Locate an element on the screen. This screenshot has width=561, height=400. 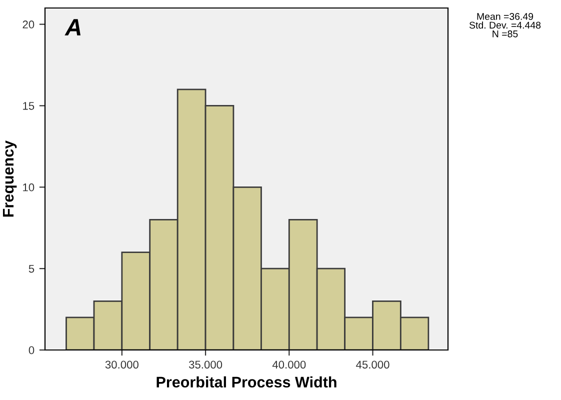
y-tick-label: 5 is located at coordinates (31, 268).